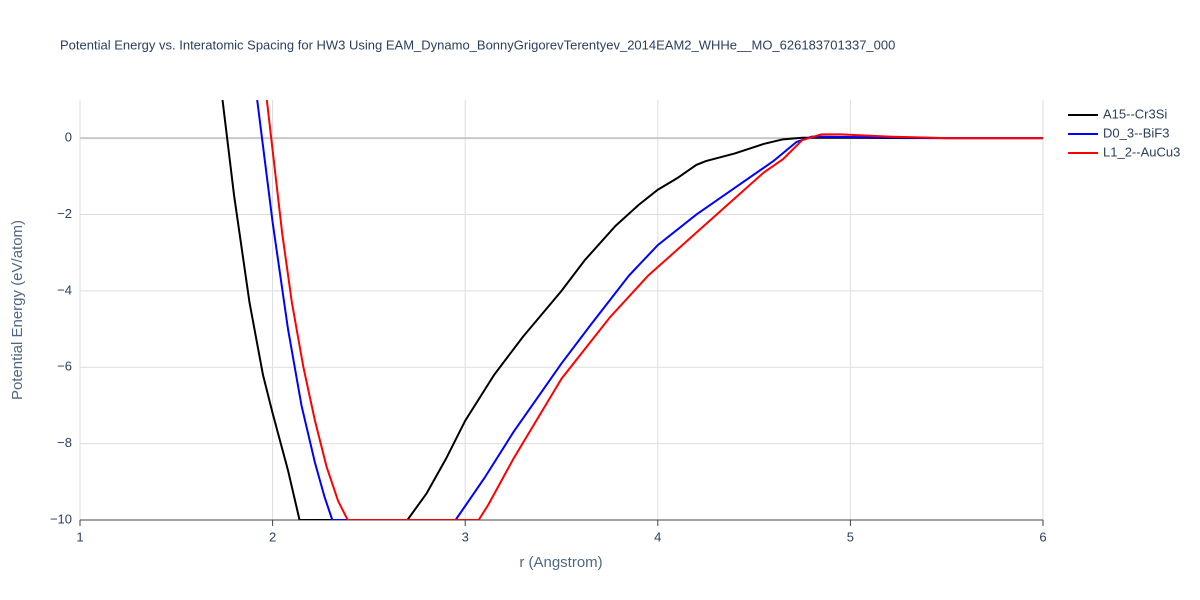 The image size is (1200, 600). Describe the element at coordinates (657, 536) in the screenshot. I see `x-tick-label: 4` at that location.